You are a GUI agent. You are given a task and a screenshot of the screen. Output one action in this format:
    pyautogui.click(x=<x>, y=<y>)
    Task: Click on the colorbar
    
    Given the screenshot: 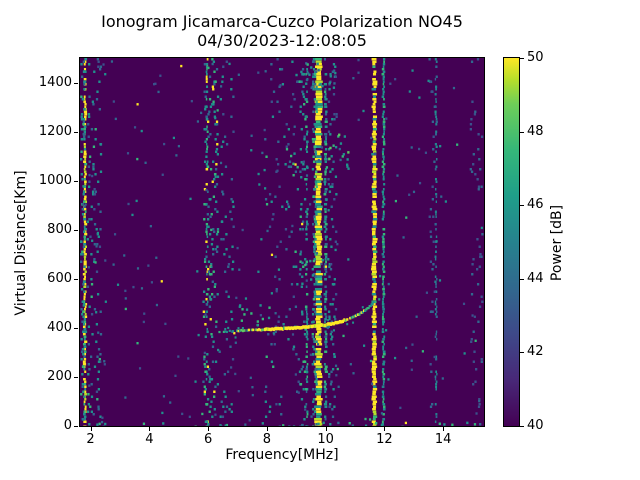 What is the action you would take?
    pyautogui.click(x=511, y=242)
    